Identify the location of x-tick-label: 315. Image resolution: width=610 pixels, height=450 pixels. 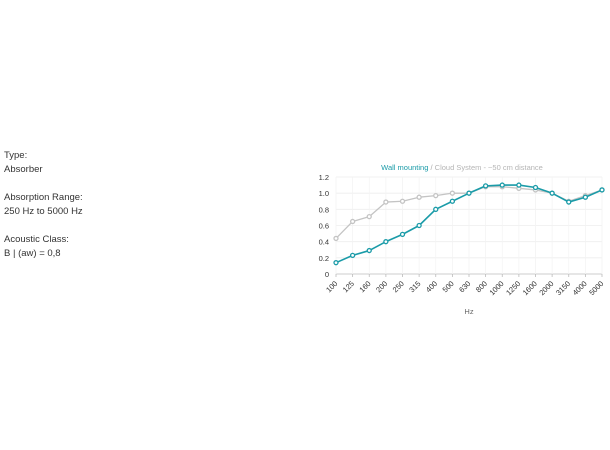
(414, 286).